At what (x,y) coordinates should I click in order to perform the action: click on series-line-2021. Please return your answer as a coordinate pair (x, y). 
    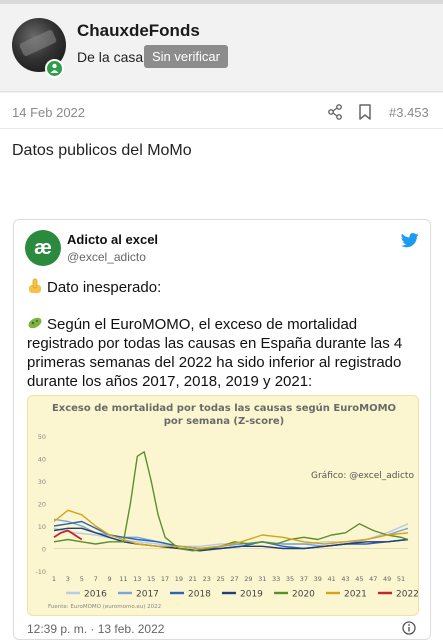
    Looking at the image, I should click on (231, 529).